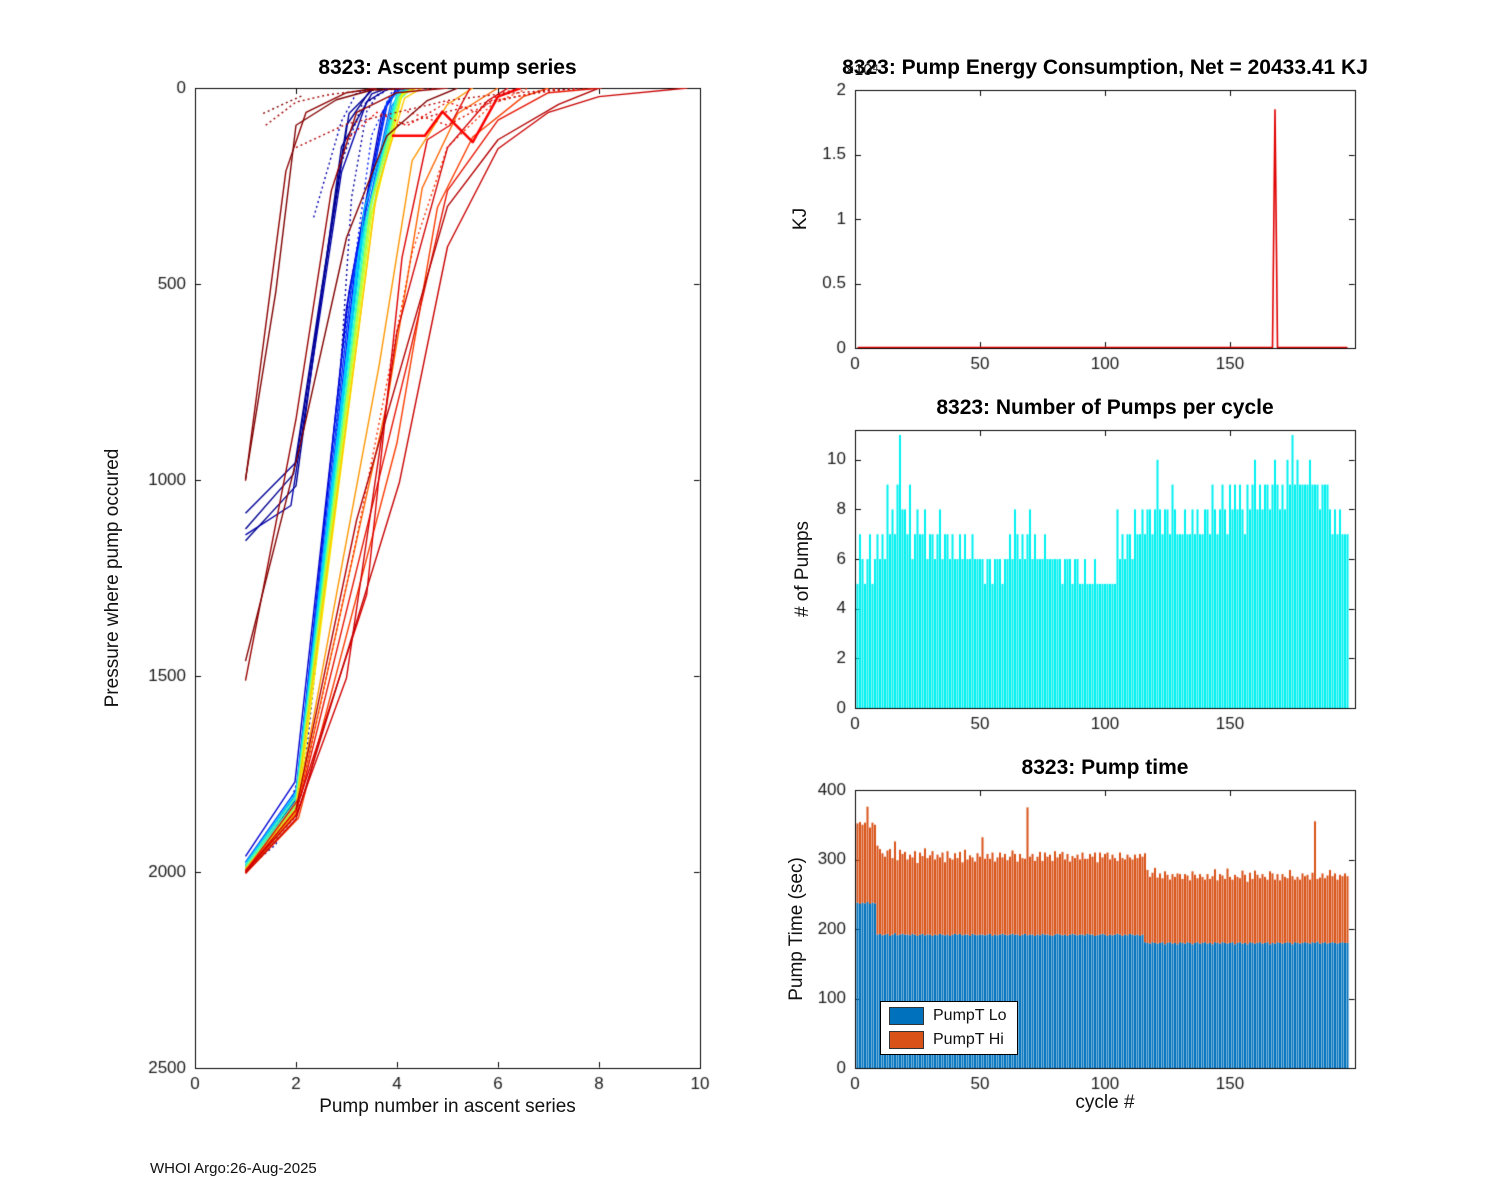 The width and height of the screenshot is (1500, 1200). What do you see at coordinates (1105, 407) in the screenshot?
I see `pumps-per-cycle-chart-title: 8323: Number of Pumps per cycle` at bounding box center [1105, 407].